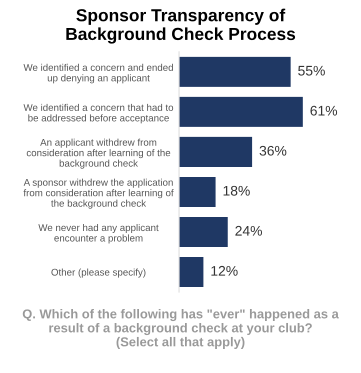 The height and width of the screenshot is (373, 361). What do you see at coordinates (273, 151) in the screenshot?
I see `data-label: 36%` at bounding box center [273, 151].